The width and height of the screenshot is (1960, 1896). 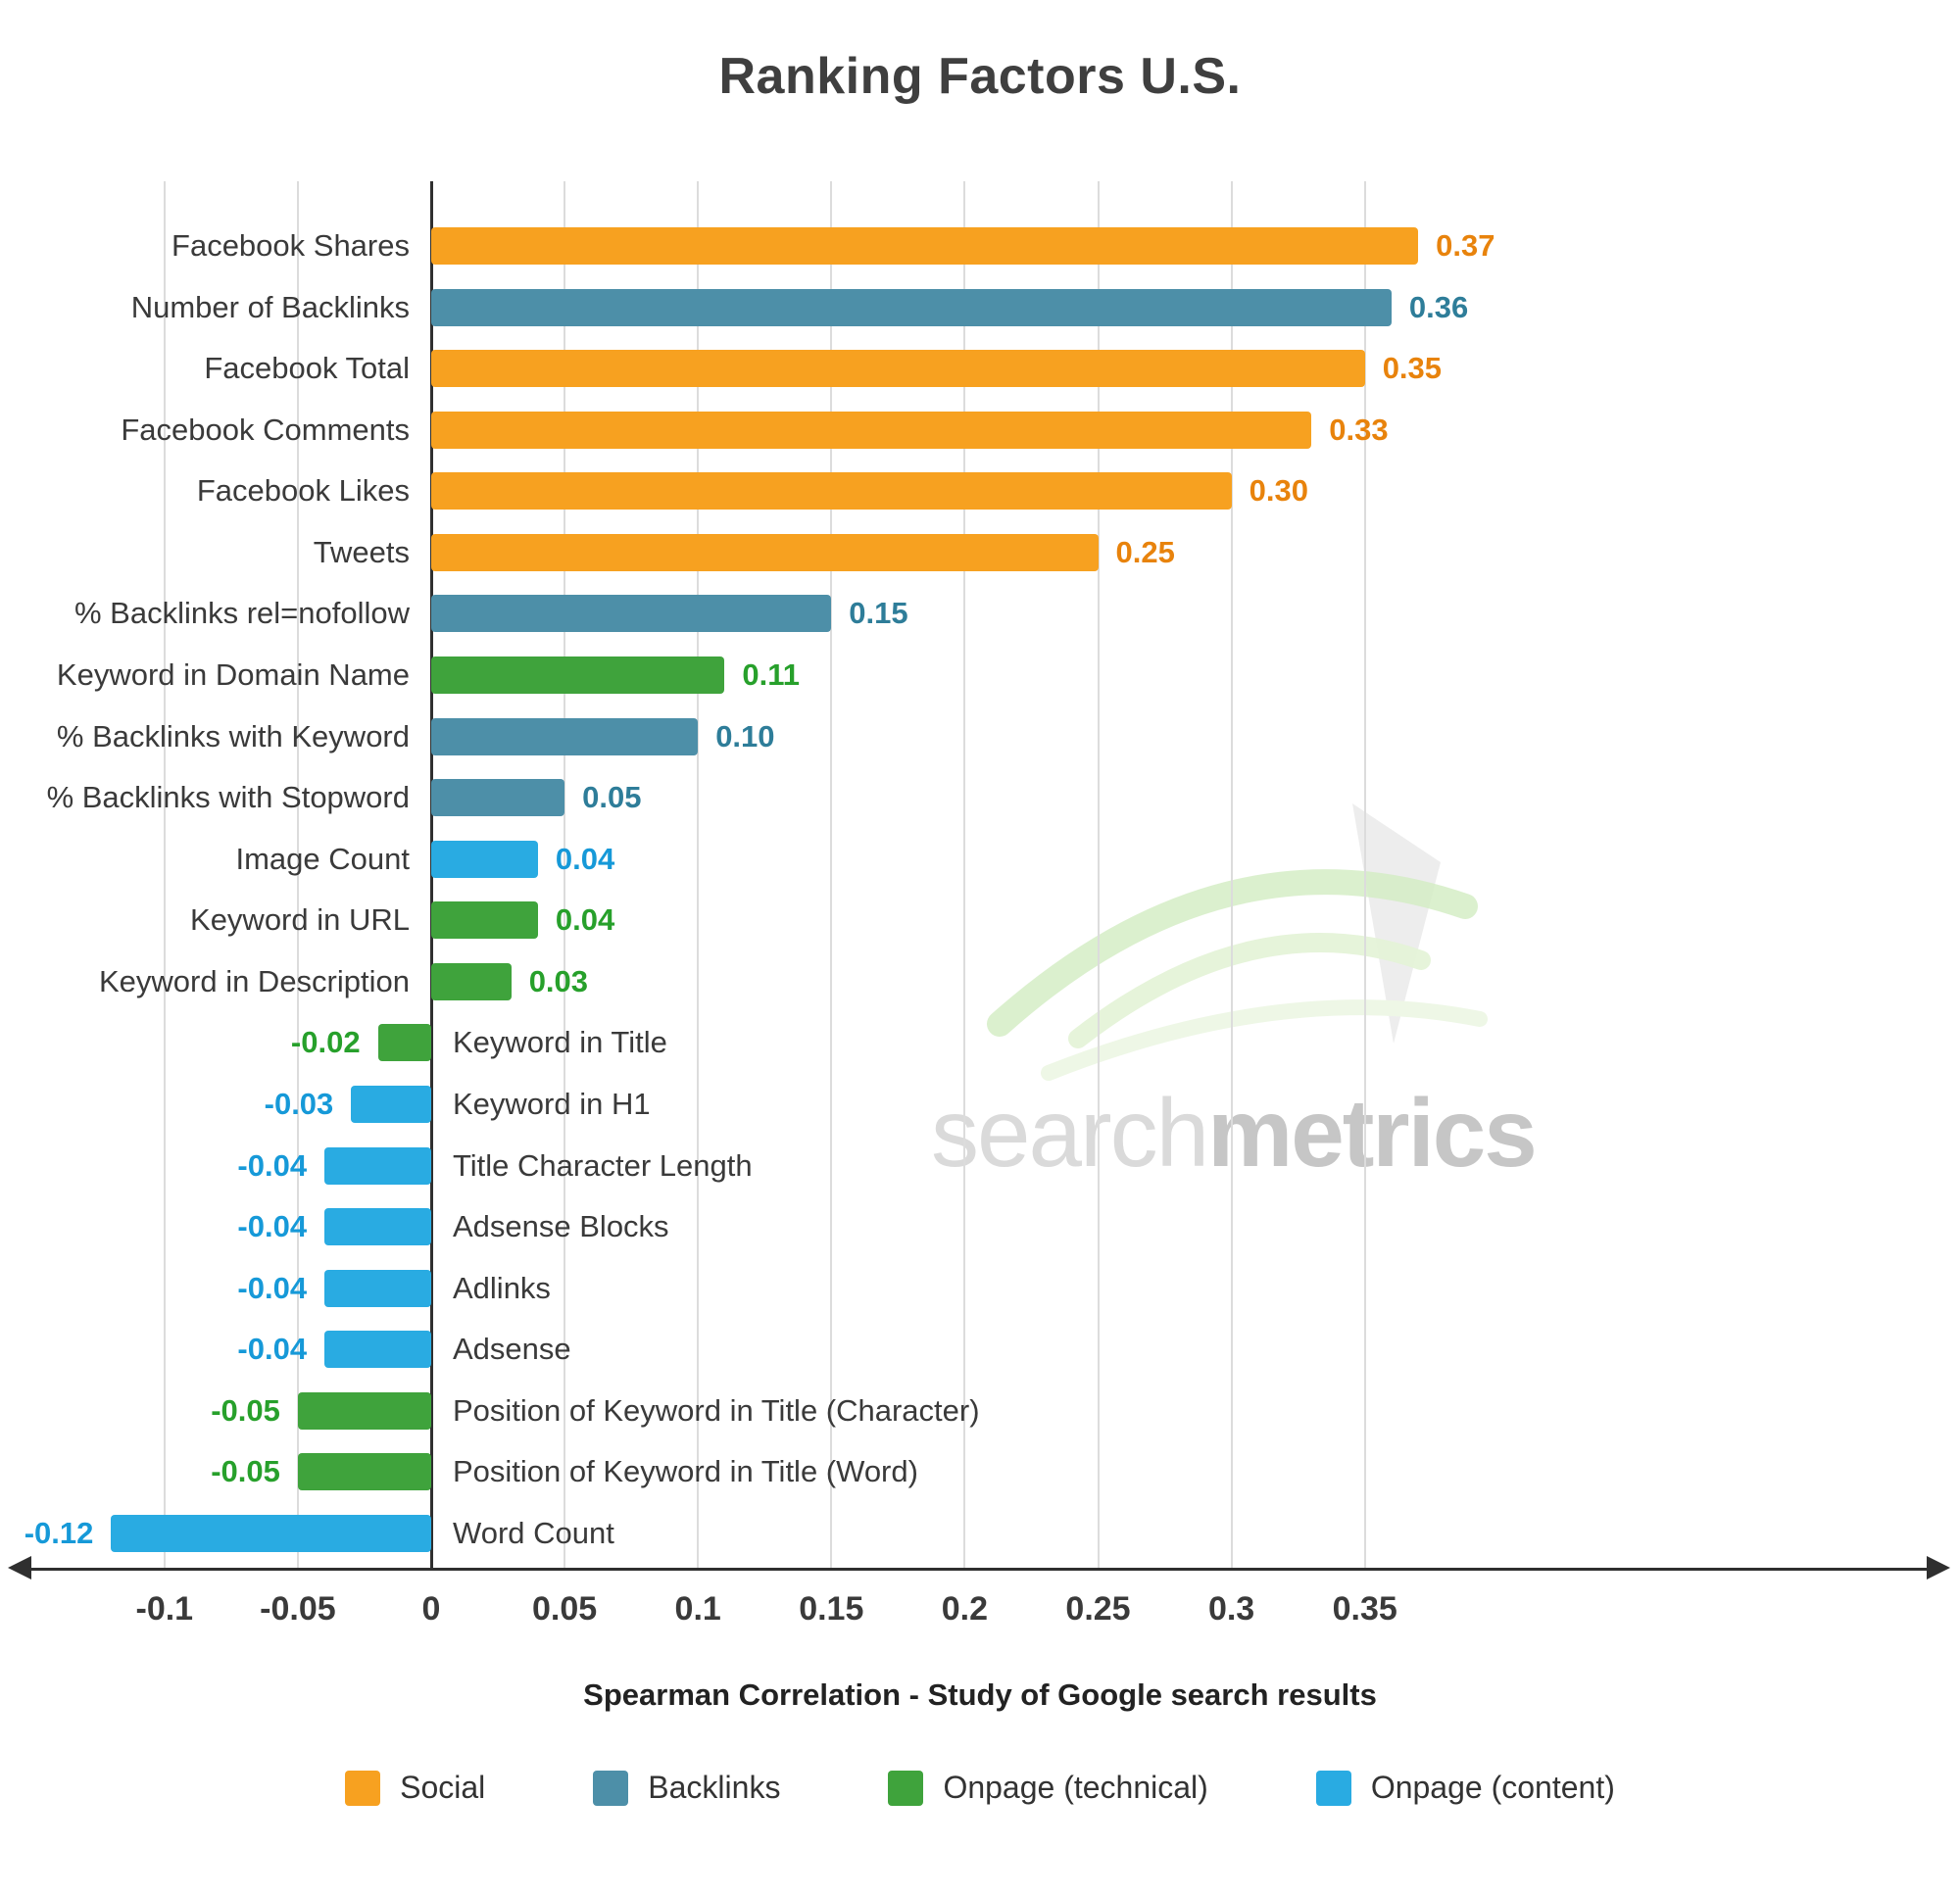 What do you see at coordinates (979, 1569) in the screenshot?
I see `x-axis-line` at bounding box center [979, 1569].